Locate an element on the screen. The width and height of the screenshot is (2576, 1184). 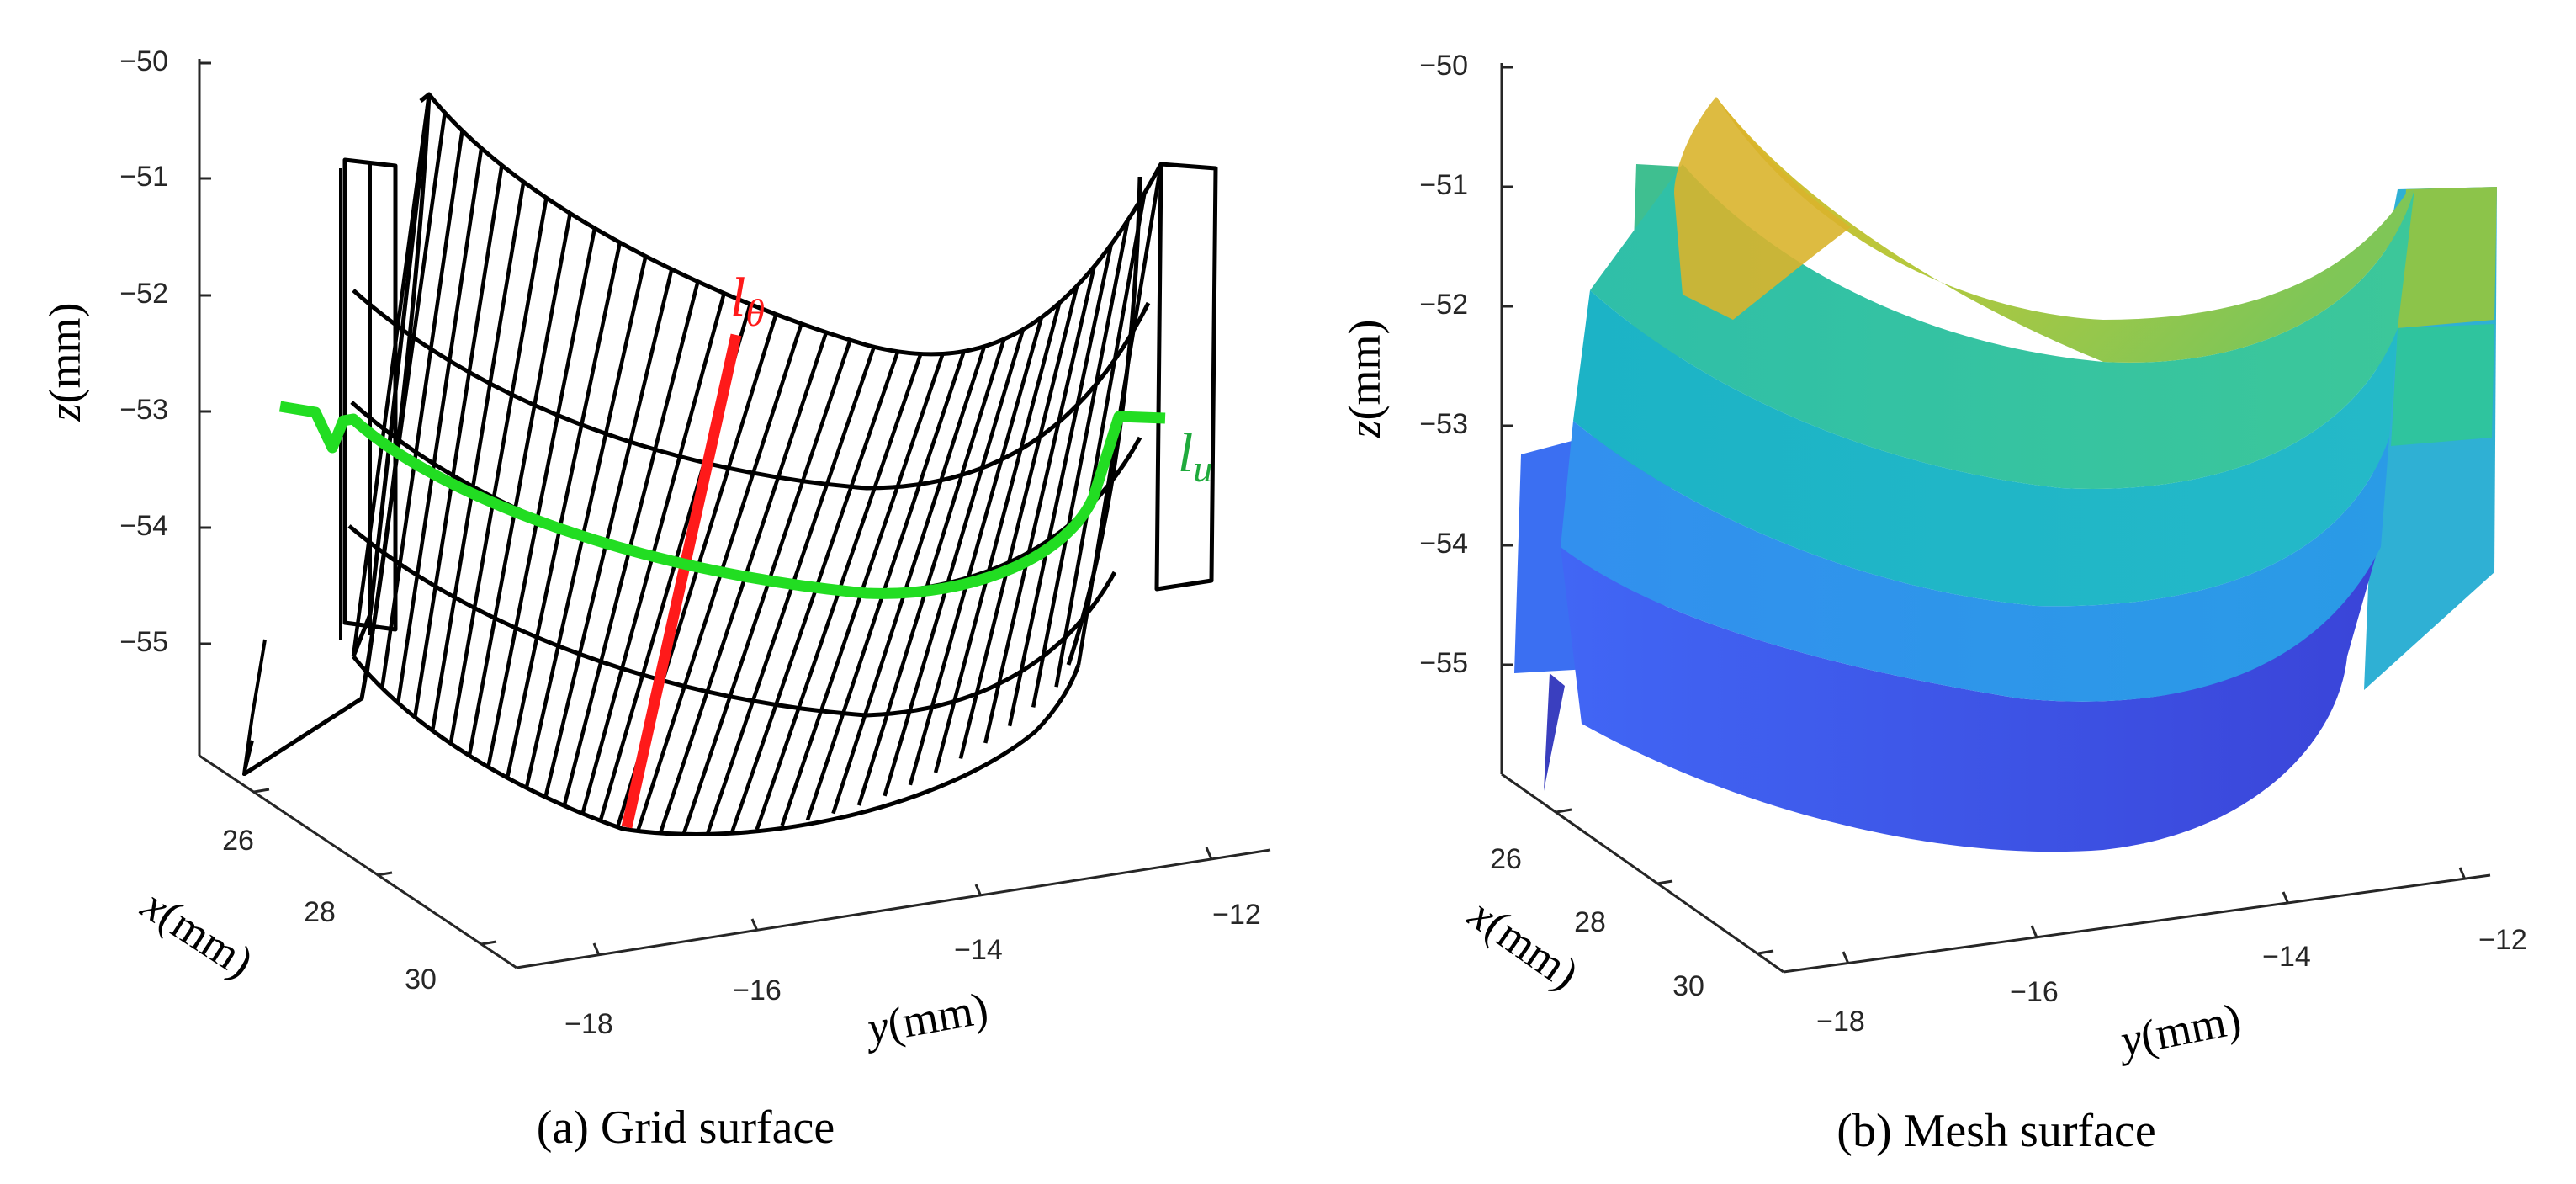
panel-b-y-axis-line is located at coordinates (2137, 924).